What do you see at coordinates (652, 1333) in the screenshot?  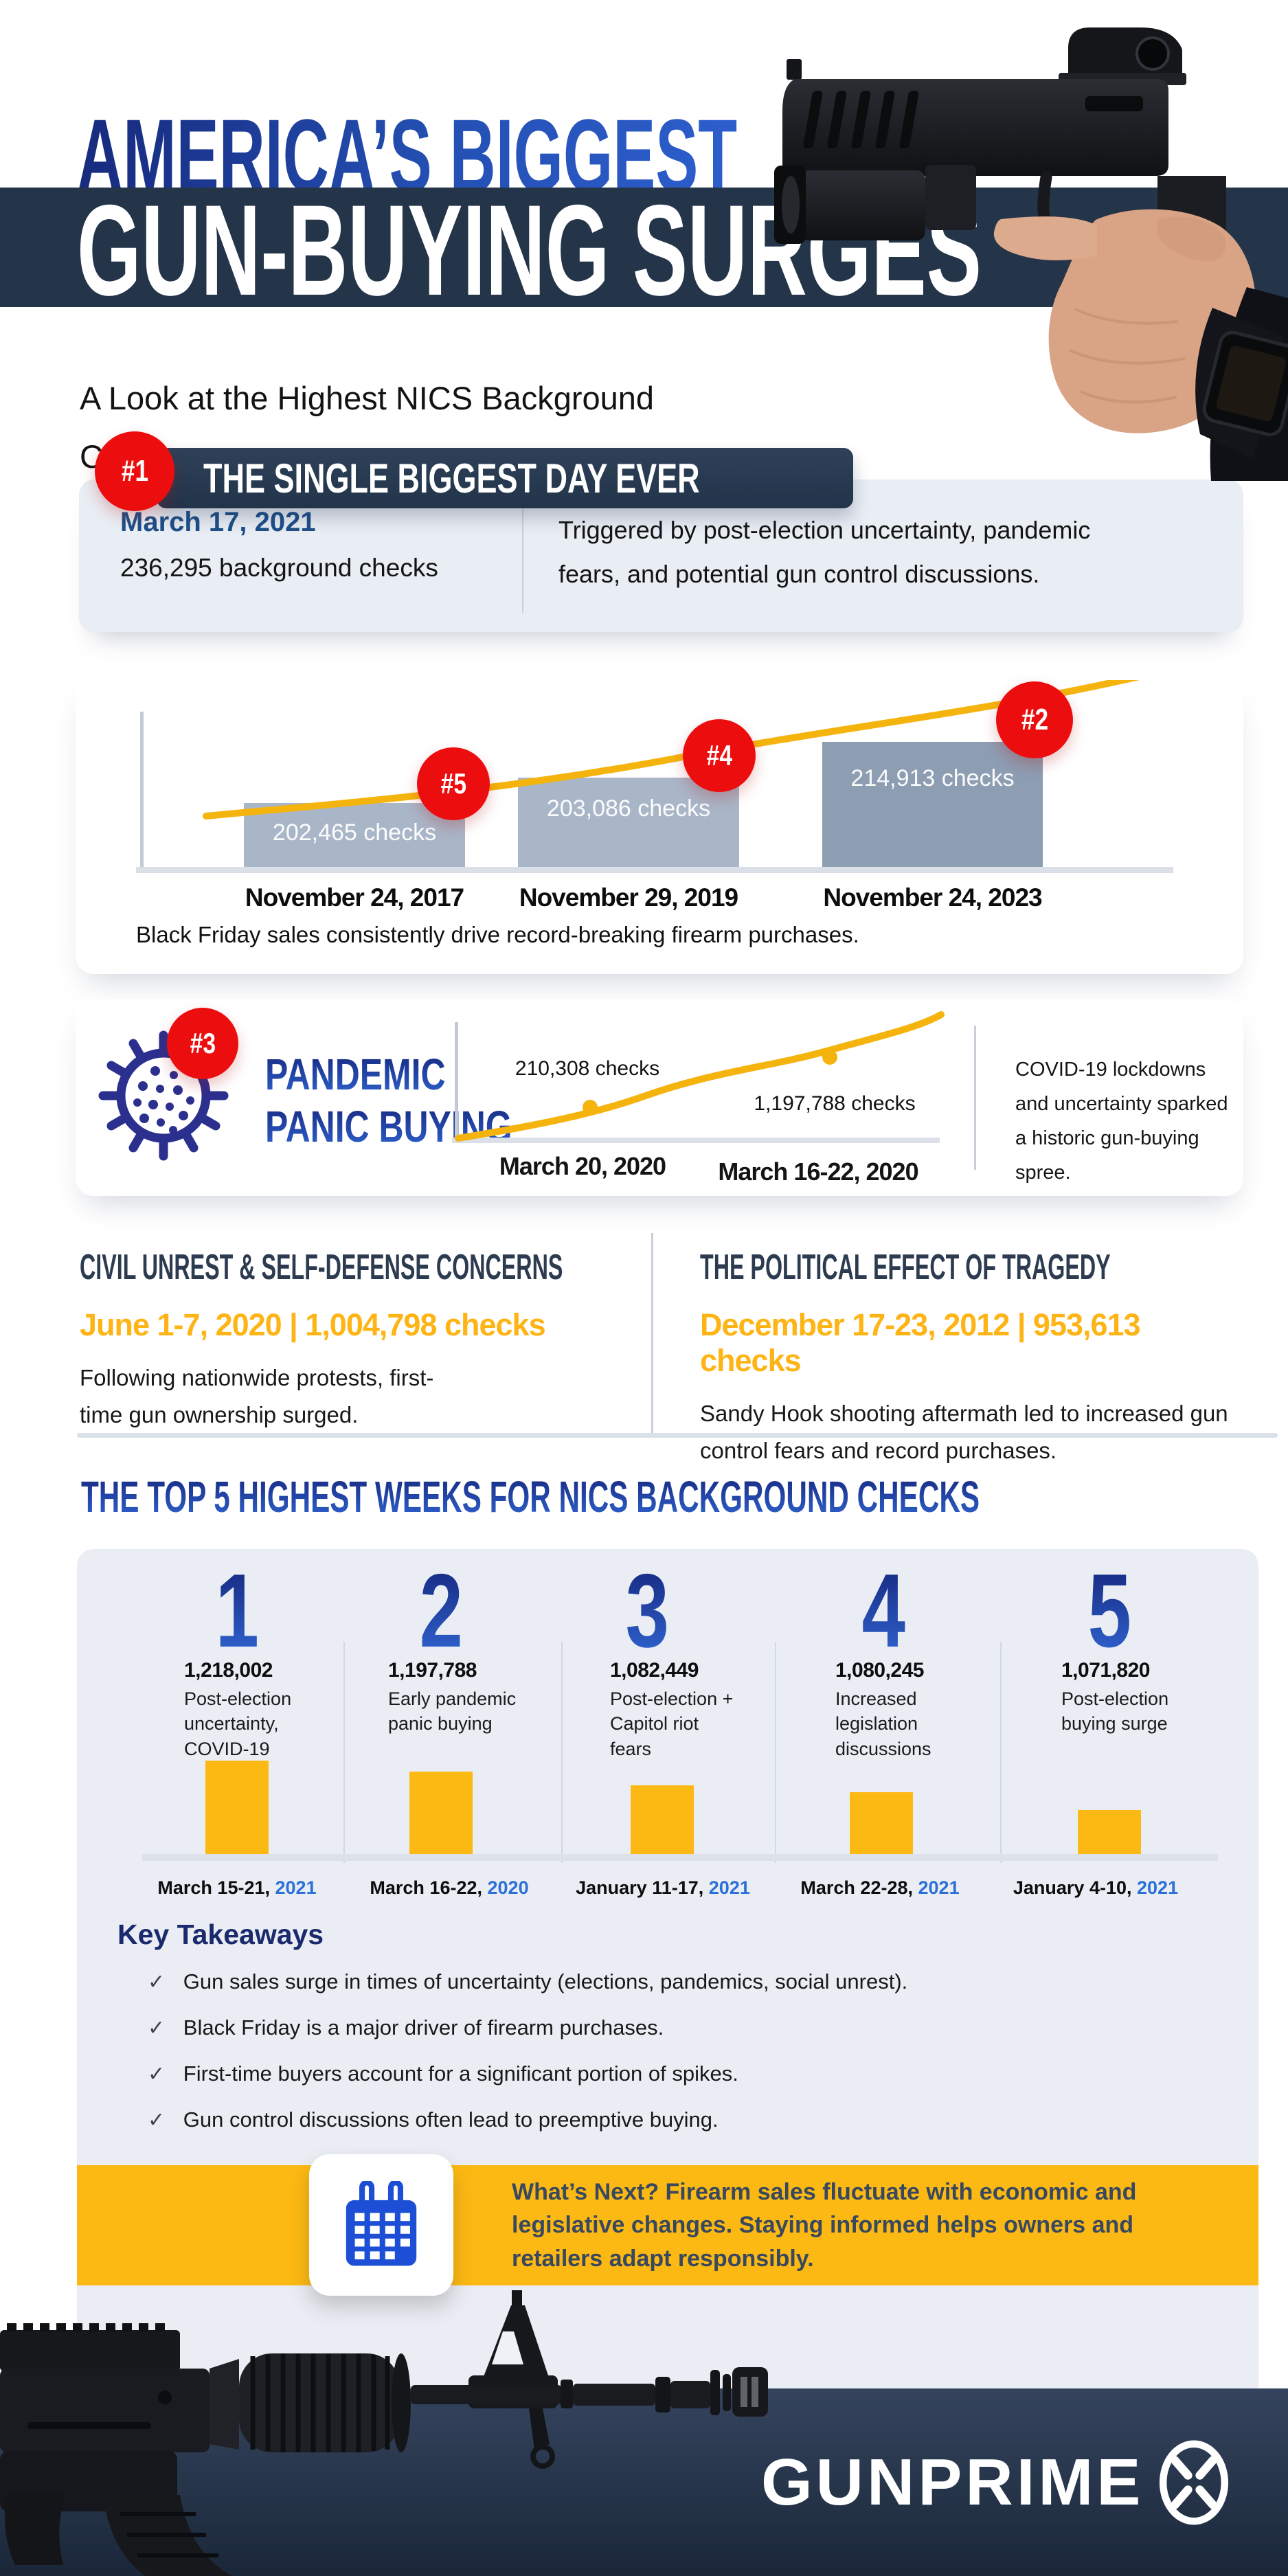 I see `events-divider` at bounding box center [652, 1333].